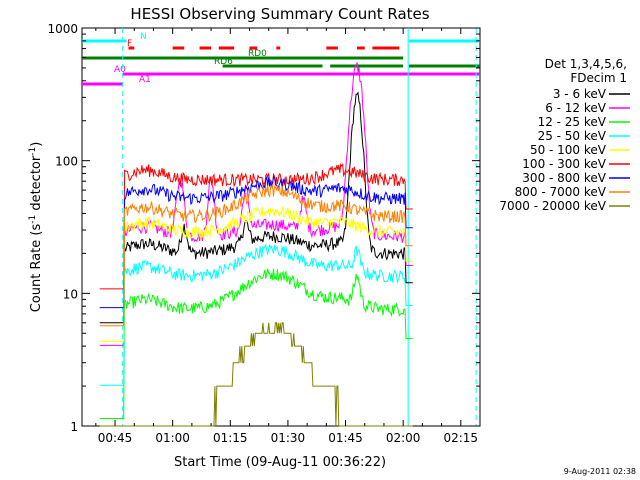 Image resolution: width=640 pixels, height=480 pixels. Describe the element at coordinates (572, 122) in the screenshot. I see `legend-entry-label: 12 - 25 keV` at that location.